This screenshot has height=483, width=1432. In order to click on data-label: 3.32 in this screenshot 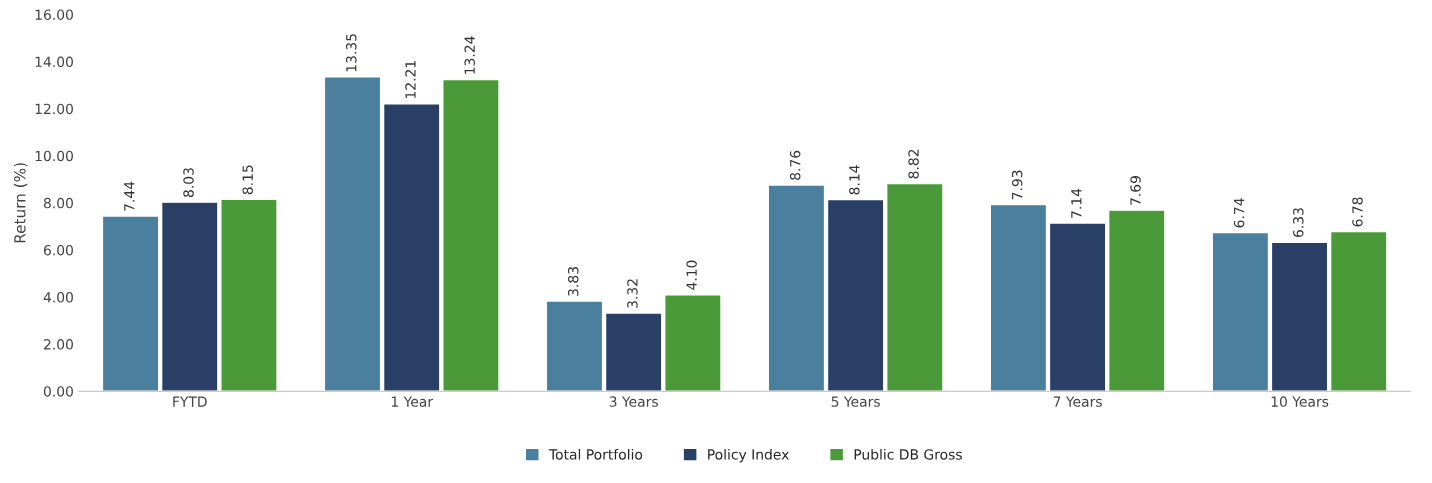, I will do `click(632, 293)`.